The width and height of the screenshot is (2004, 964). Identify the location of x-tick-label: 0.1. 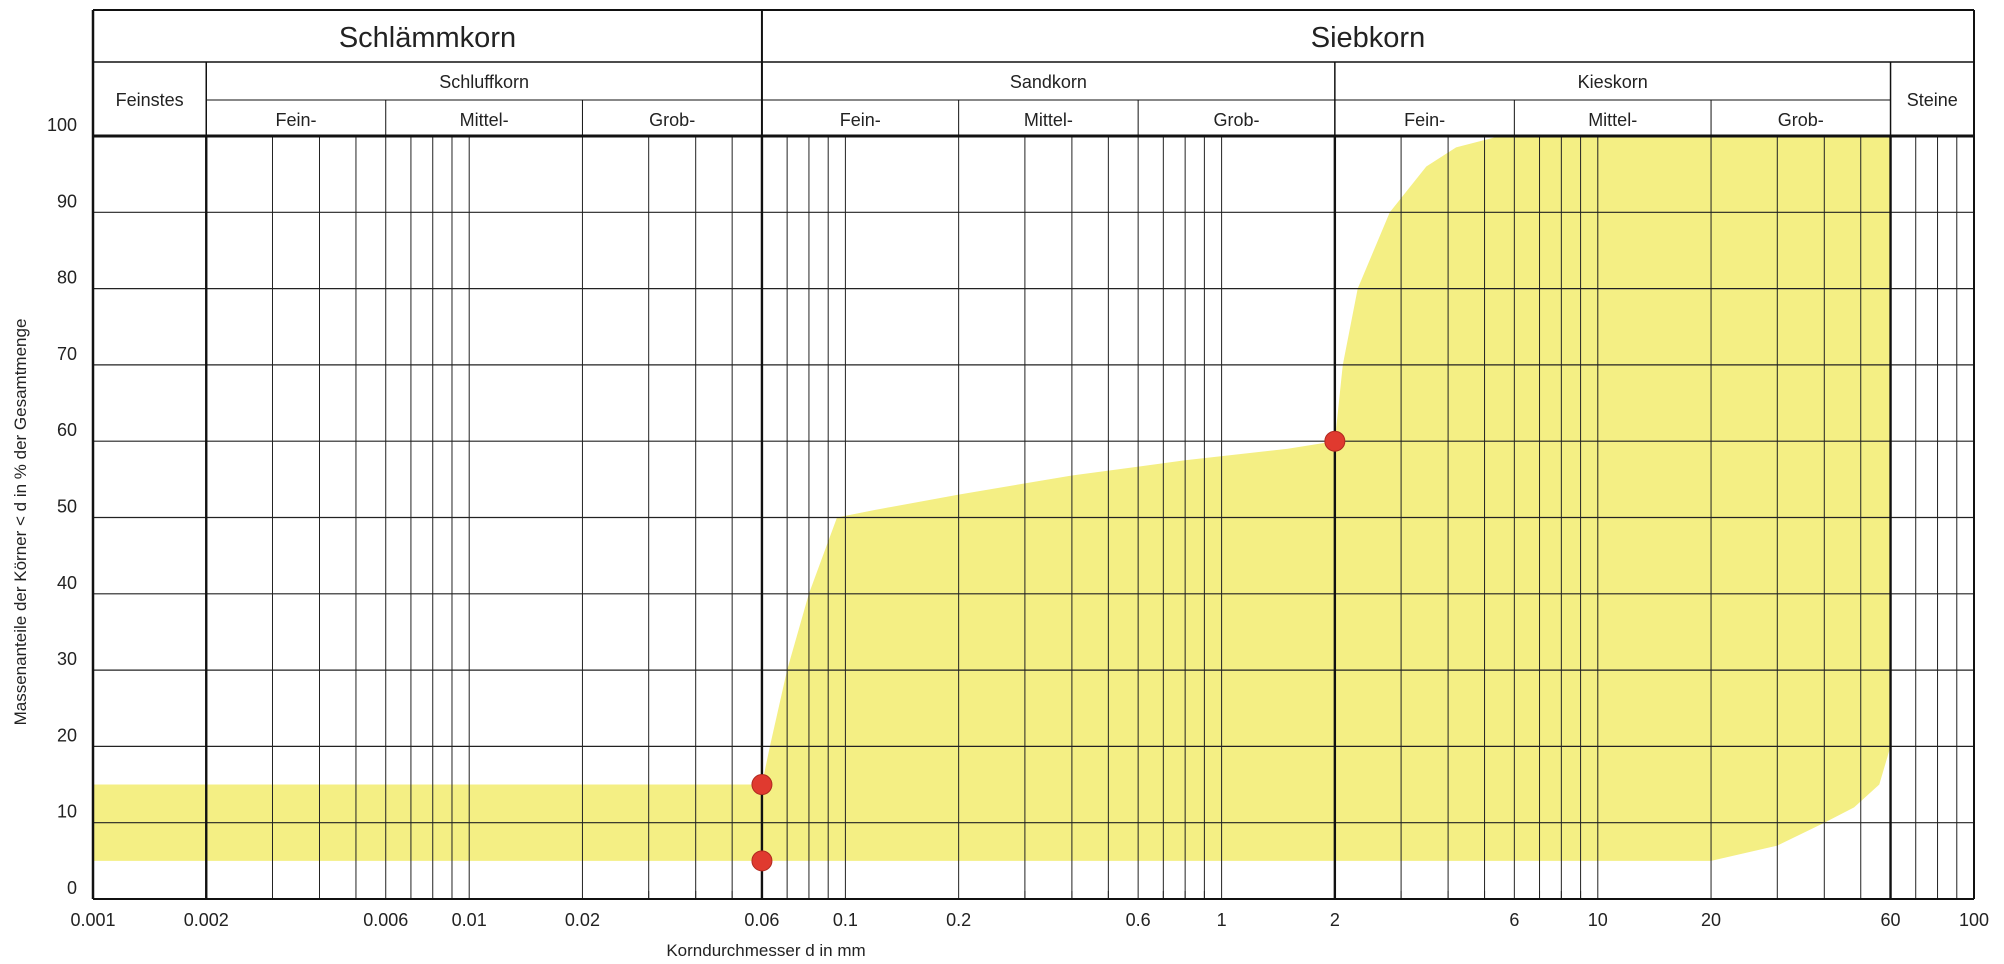
(845, 920).